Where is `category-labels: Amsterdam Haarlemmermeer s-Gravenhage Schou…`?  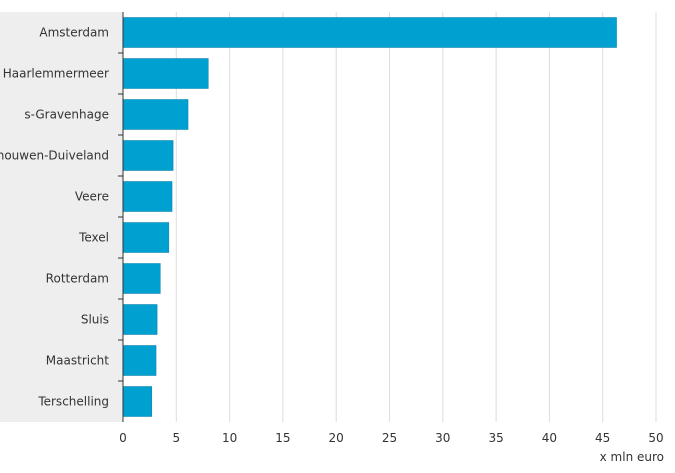
category-labels: Amsterdam Haarlemmermeer s-Gravenhage Schou… is located at coordinates (54, 217).